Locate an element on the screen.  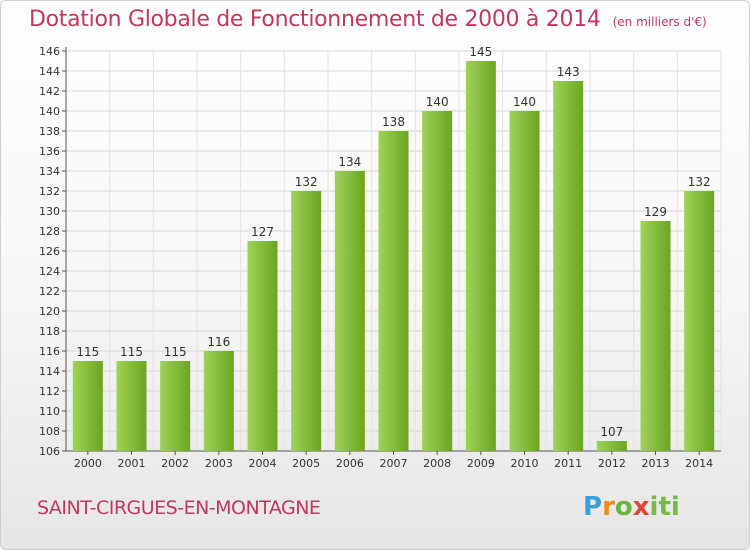
bar-2001 is located at coordinates (131, 406).